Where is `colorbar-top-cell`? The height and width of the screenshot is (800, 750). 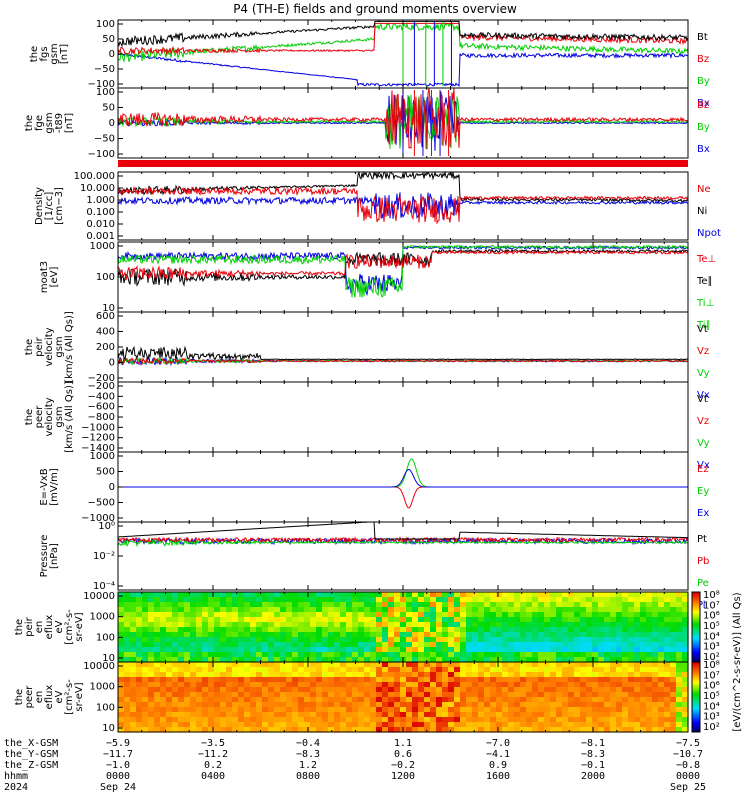
colorbar-top-cell is located at coordinates (696, 640).